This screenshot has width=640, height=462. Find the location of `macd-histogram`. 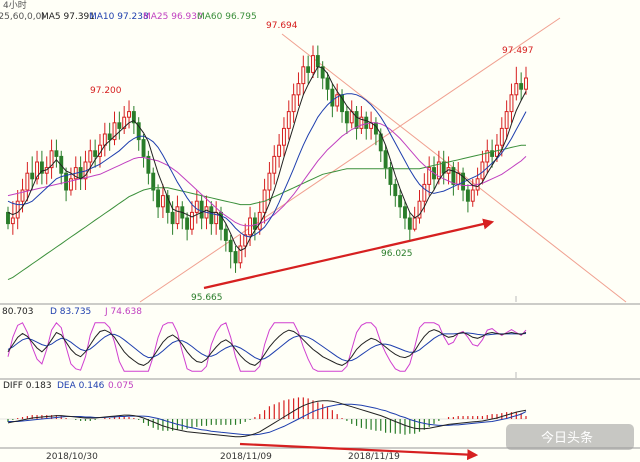

macd-histogram is located at coordinates (267, 416).